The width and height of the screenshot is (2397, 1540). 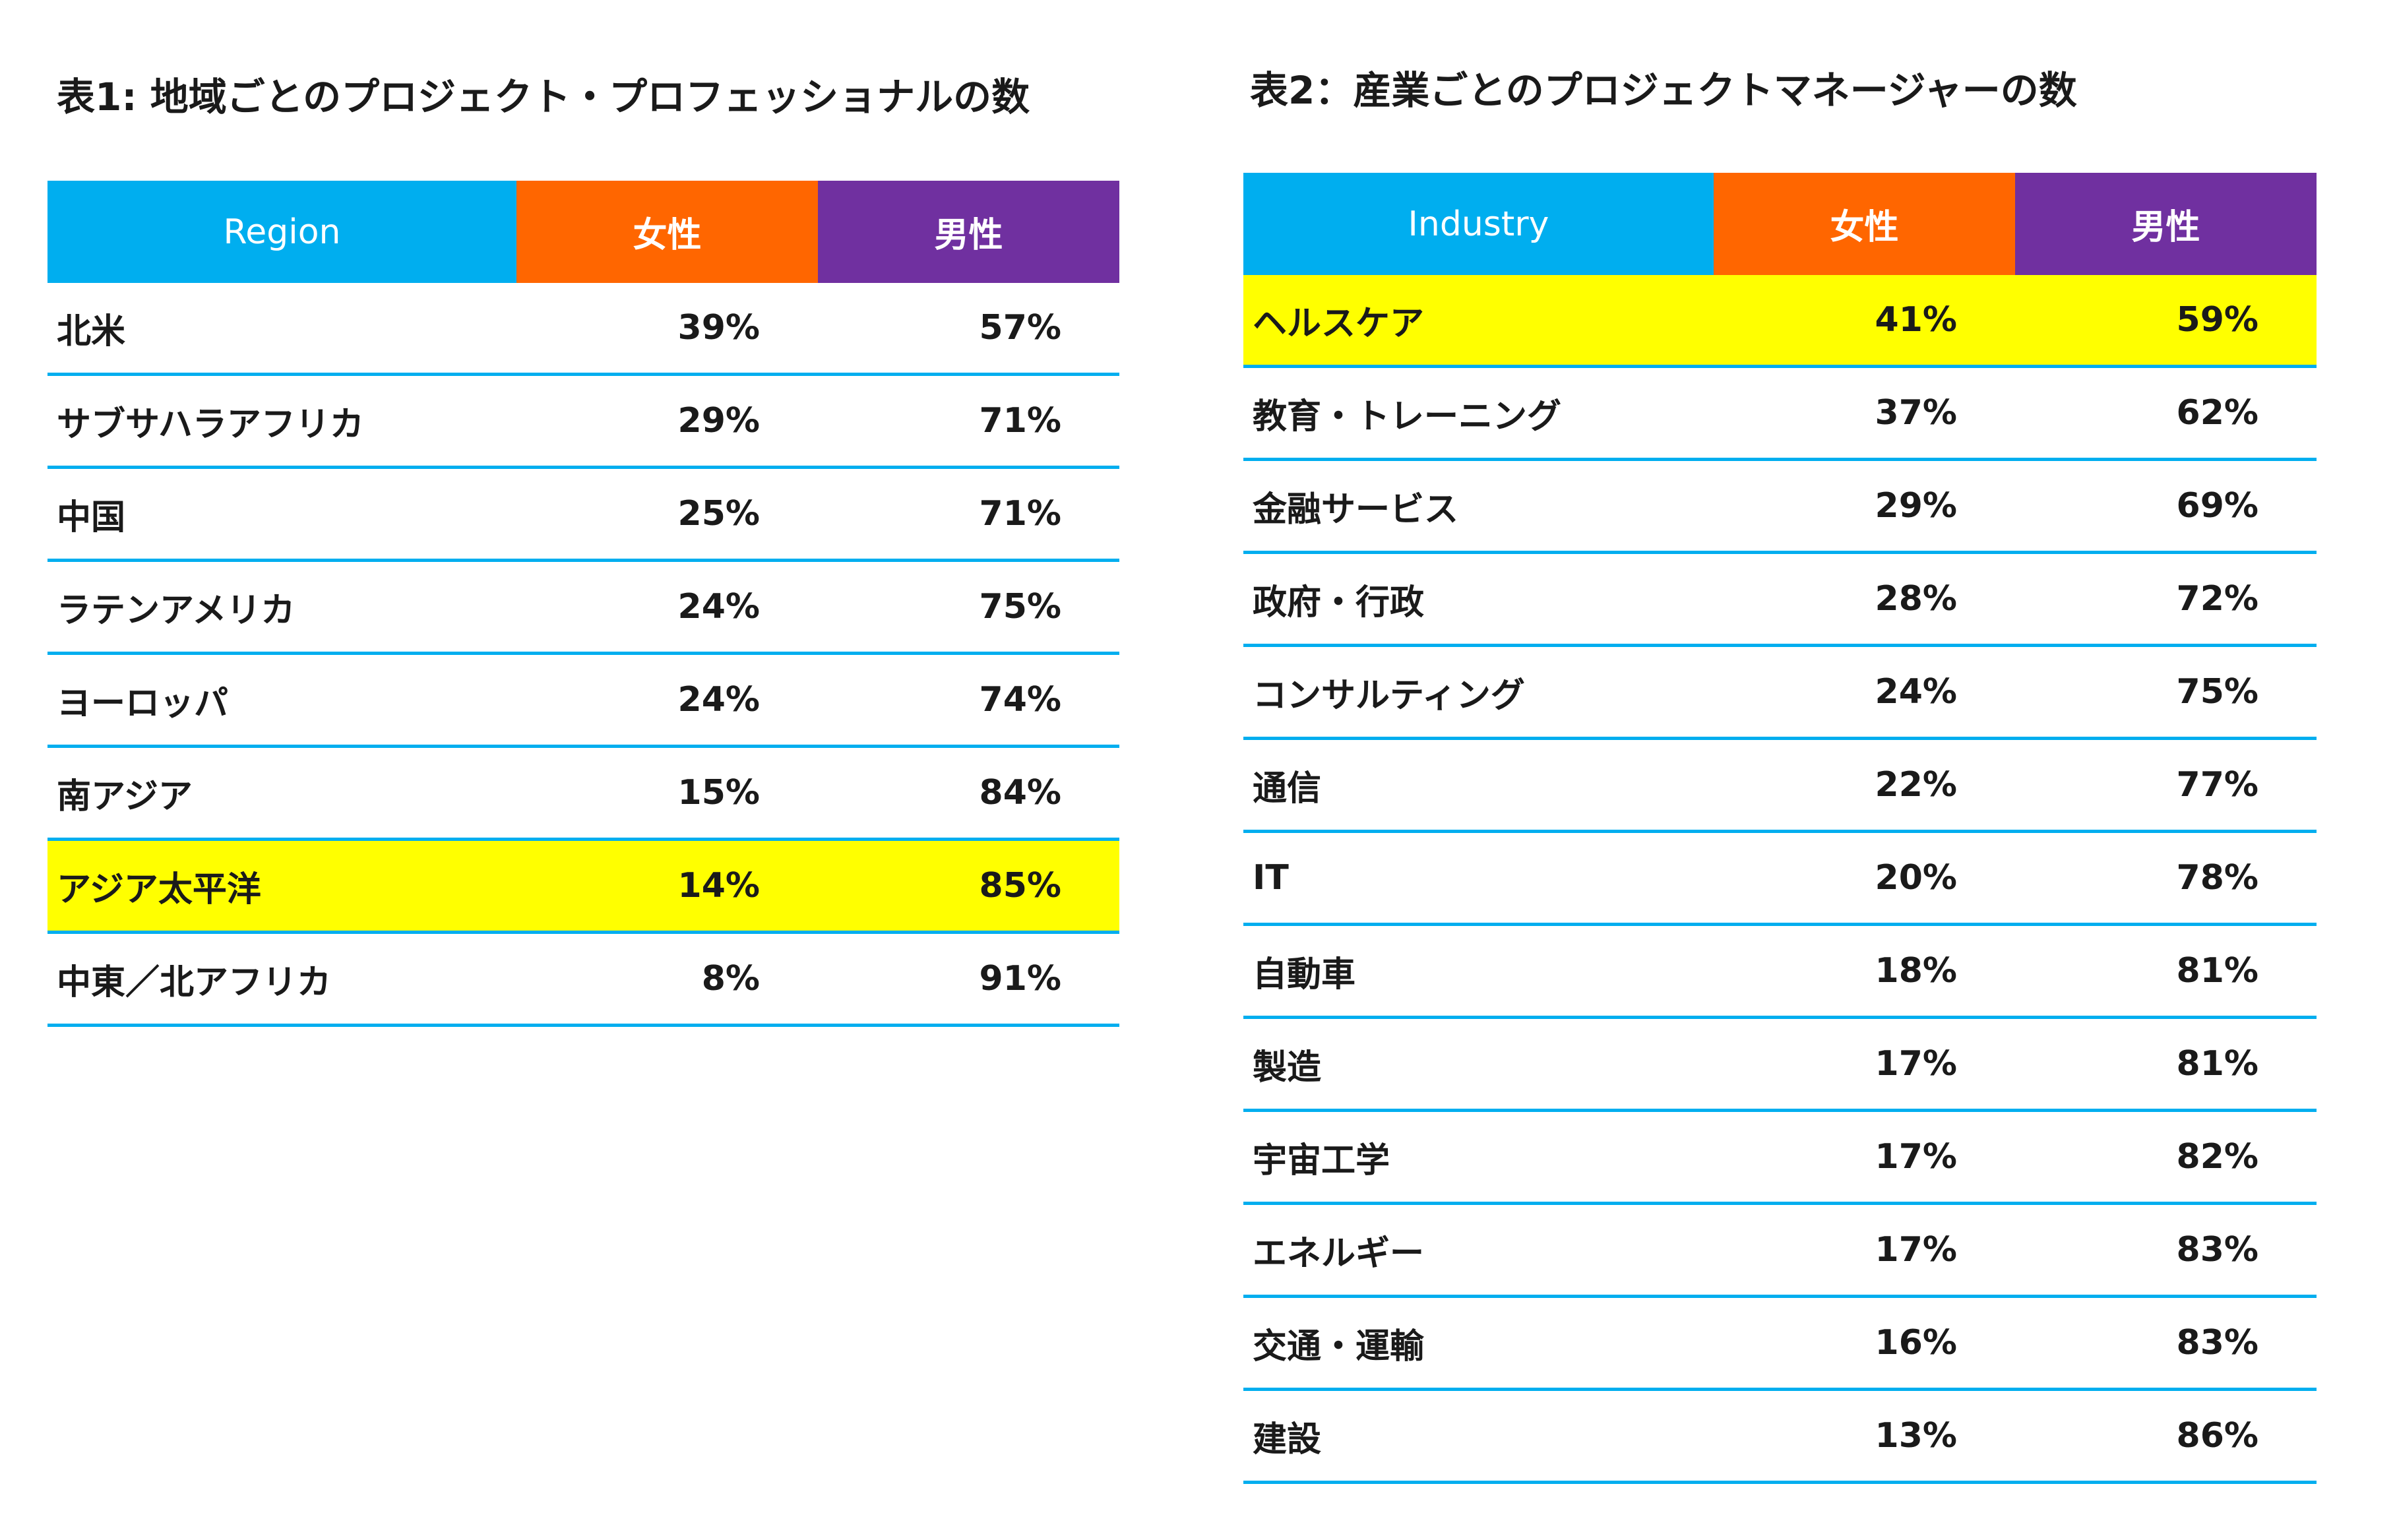 What do you see at coordinates (1478, 971) in the screenshot?
I see `row-category-label: 自動車` at bounding box center [1478, 971].